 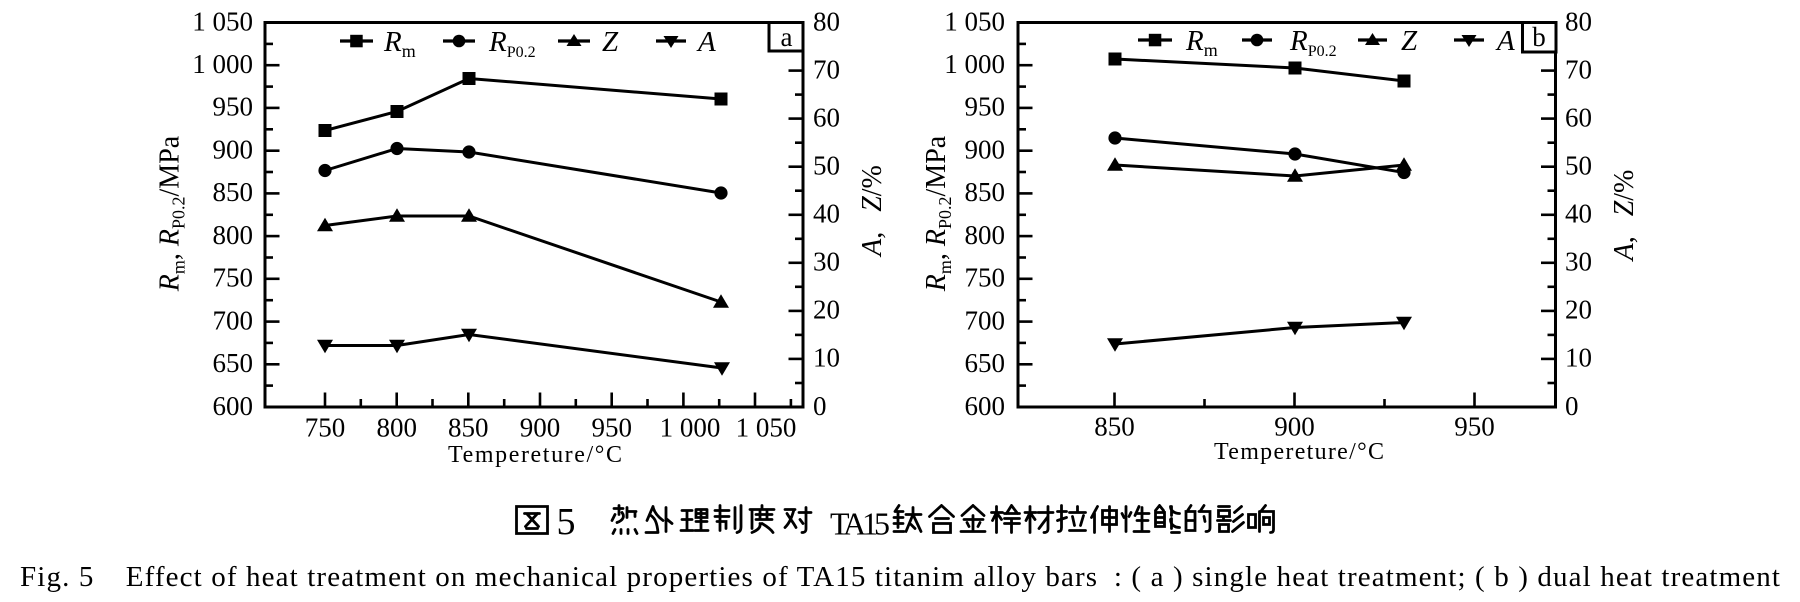 I want to click on svg-text: TA15, so click(x=860, y=524).